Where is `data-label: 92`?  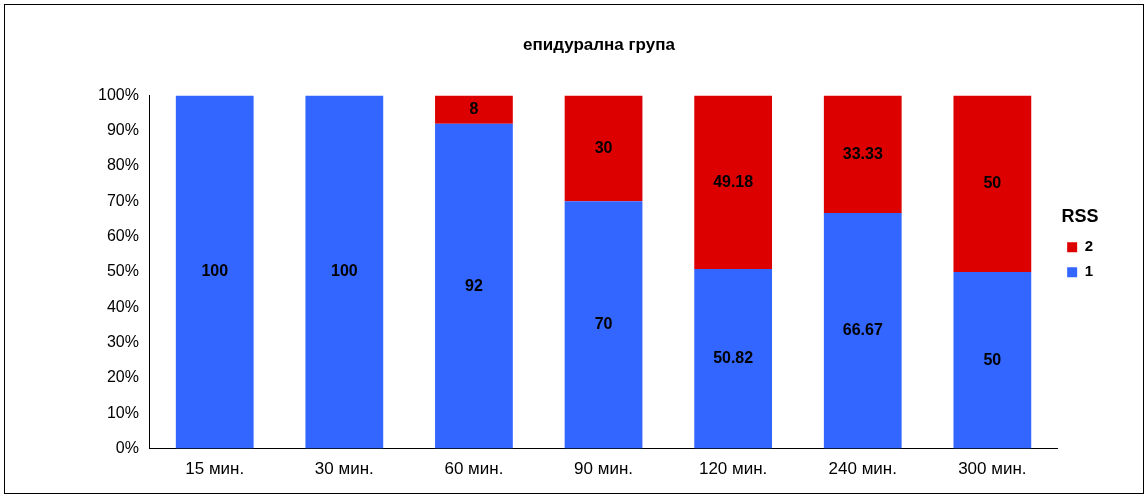
data-label: 92 is located at coordinates (474, 285).